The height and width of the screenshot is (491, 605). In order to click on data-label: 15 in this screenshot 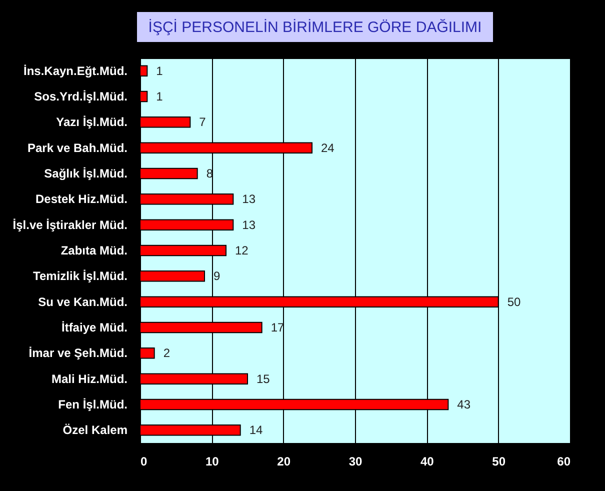, I will do `click(263, 379)`.